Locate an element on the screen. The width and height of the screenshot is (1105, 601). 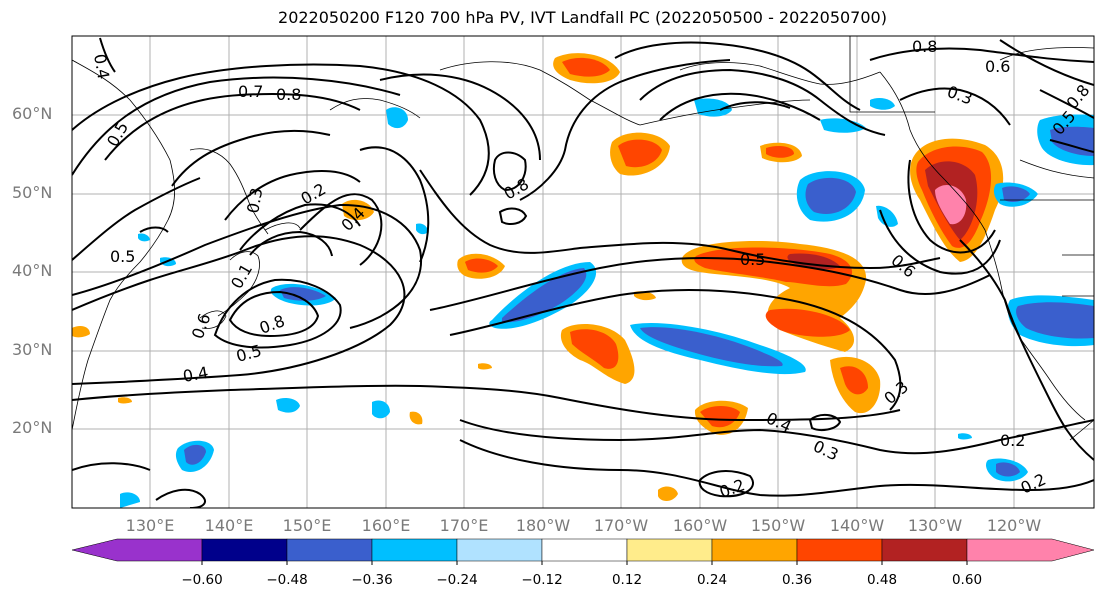
lon-label-160w: 160°W is located at coordinates (700, 525).